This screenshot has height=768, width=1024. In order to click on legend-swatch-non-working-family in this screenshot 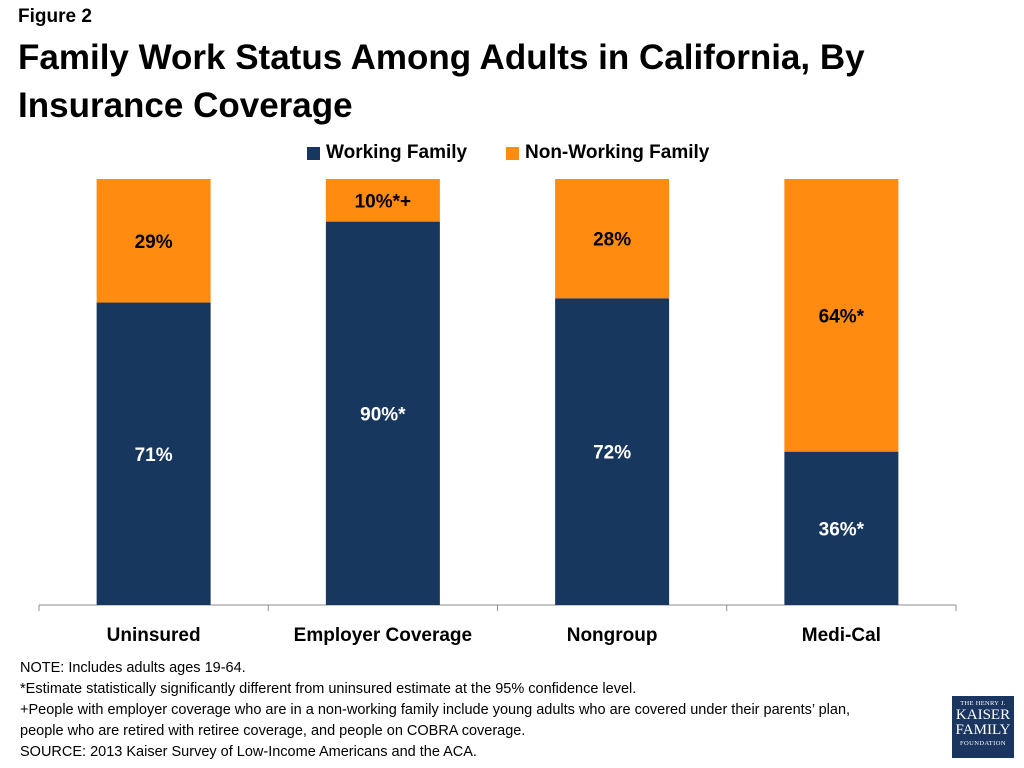, I will do `click(512, 153)`.